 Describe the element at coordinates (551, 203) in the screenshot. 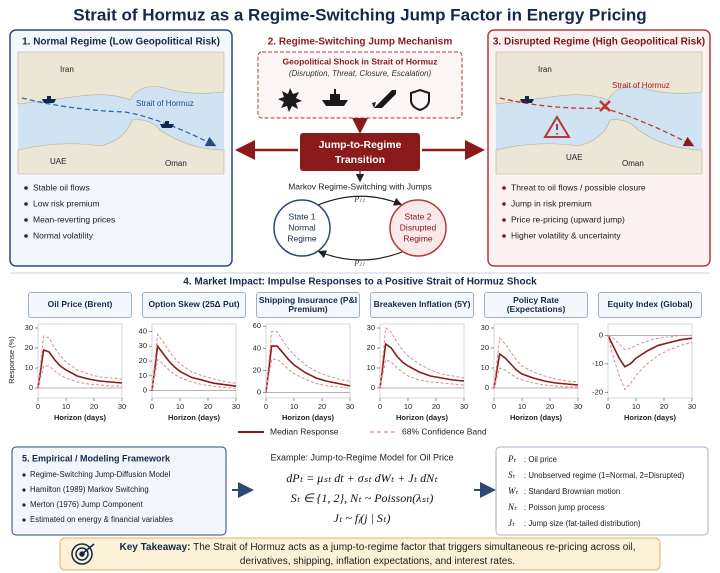

I see `bullet-text: Jump in risk premium` at that location.